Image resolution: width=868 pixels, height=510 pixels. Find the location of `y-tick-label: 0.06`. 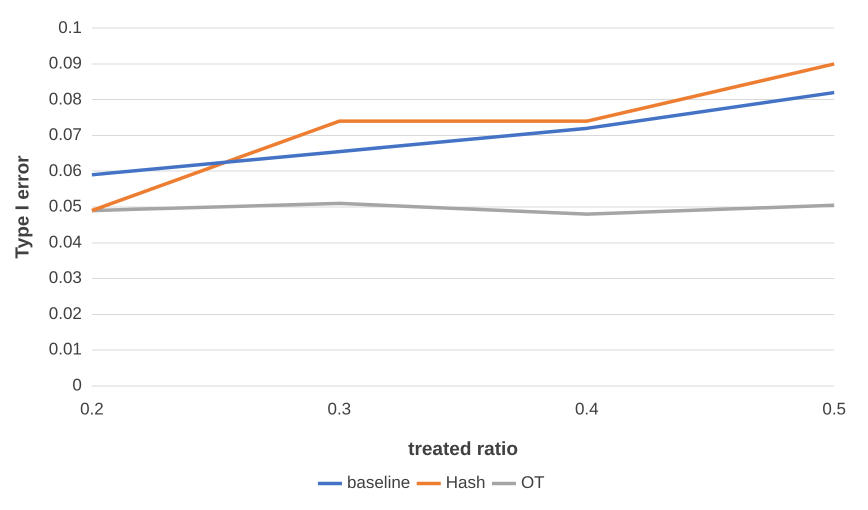

y-tick-label: 0.06 is located at coordinates (65, 170).